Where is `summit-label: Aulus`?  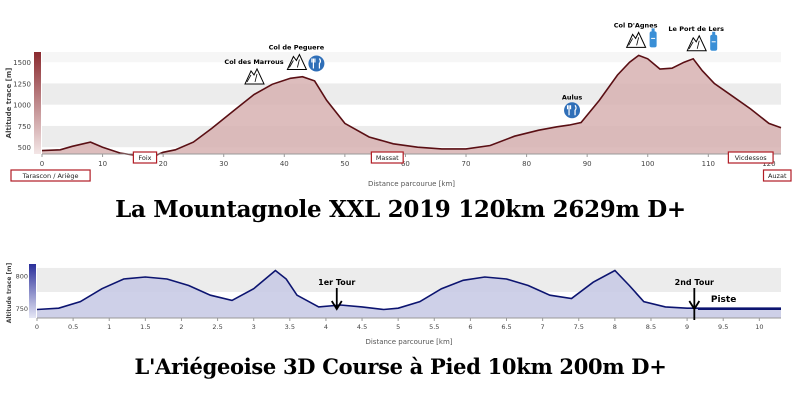 summit-label: Aulus is located at coordinates (572, 97).